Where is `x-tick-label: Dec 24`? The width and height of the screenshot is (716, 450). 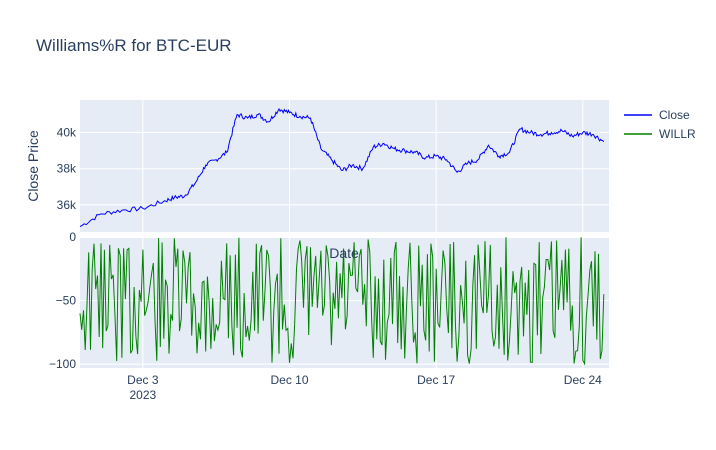
x-tick-label: Dec 24 is located at coordinates (583, 380).